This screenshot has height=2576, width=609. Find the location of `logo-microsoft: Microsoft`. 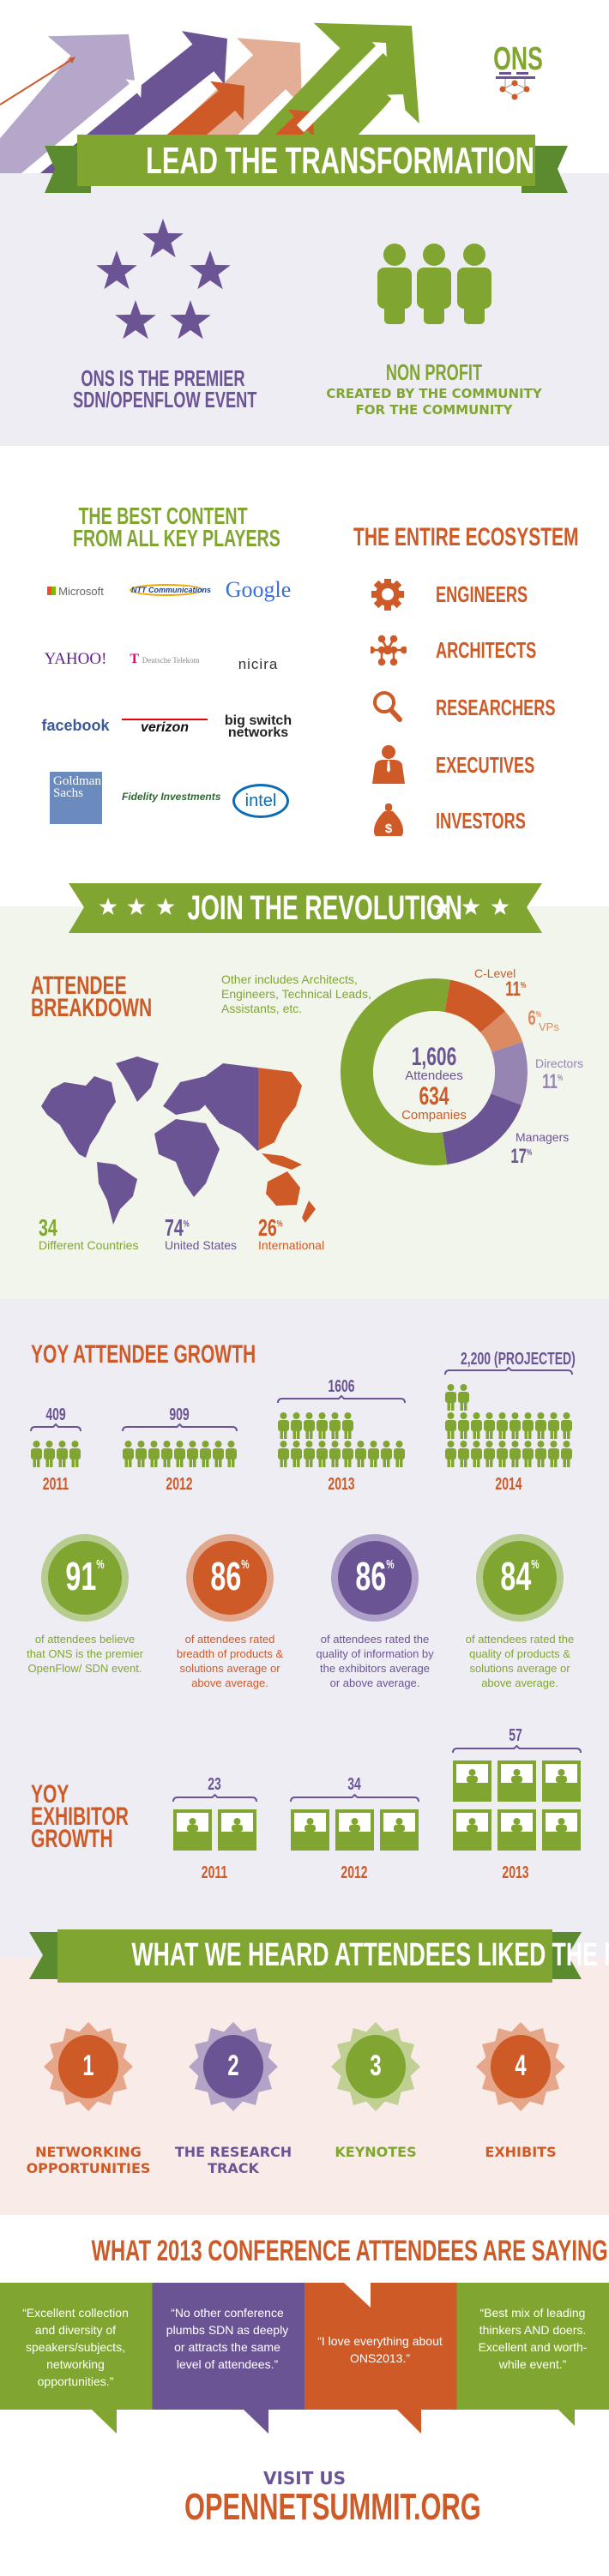

logo-microsoft: Microsoft is located at coordinates (75, 591).